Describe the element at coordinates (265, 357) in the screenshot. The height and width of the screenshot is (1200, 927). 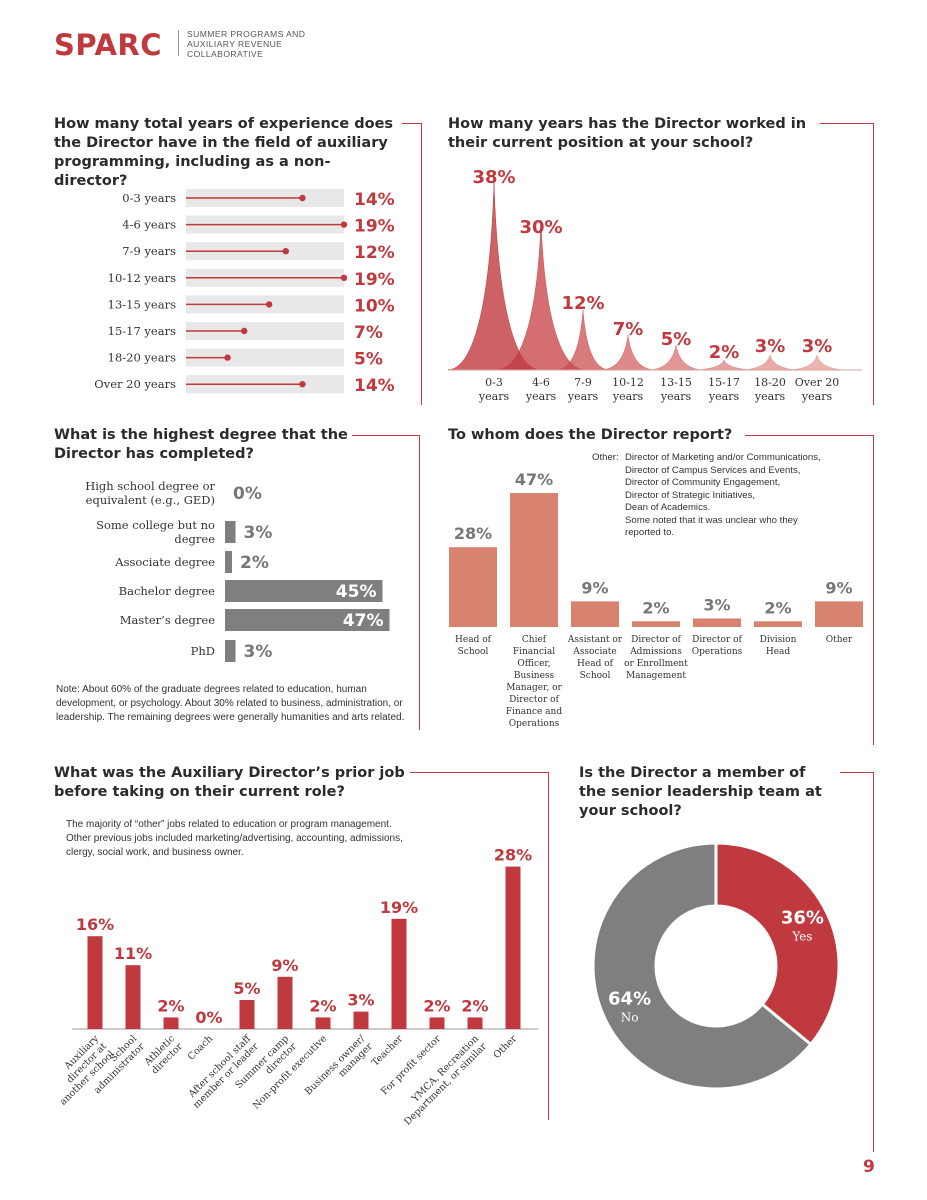
I see `experience-track` at that location.